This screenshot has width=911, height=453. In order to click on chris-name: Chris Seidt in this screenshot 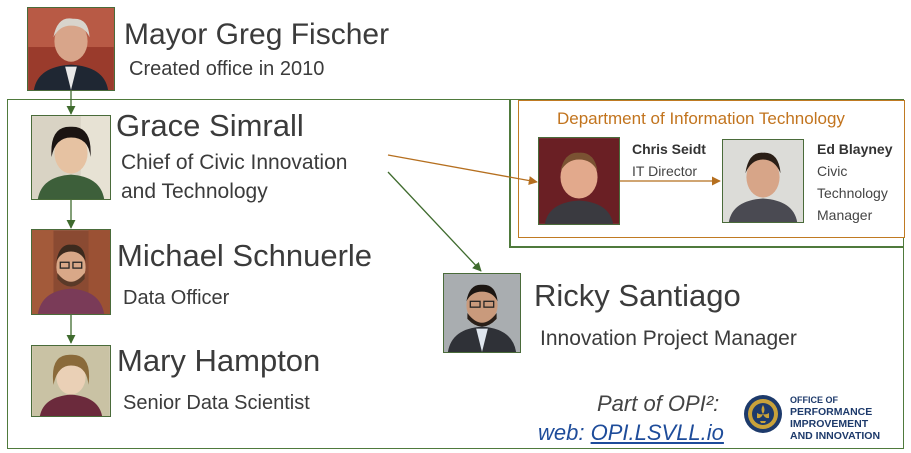, I will do `click(669, 149)`.